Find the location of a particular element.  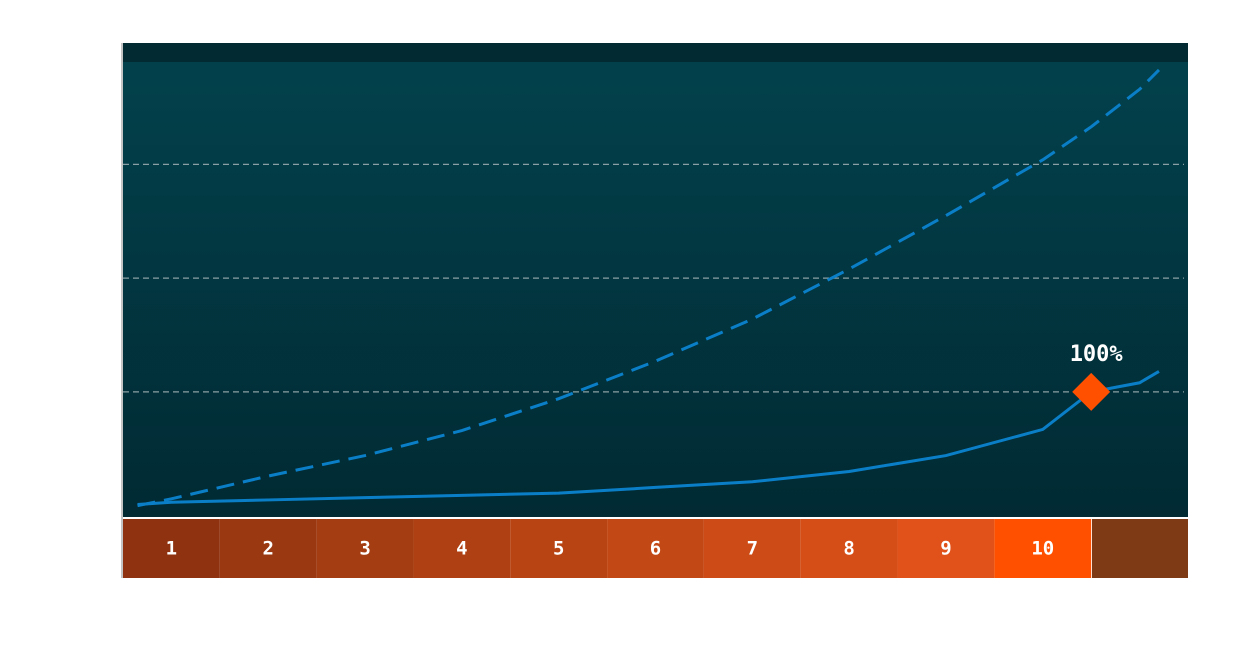

marker is located at coordinates (1091, 391).